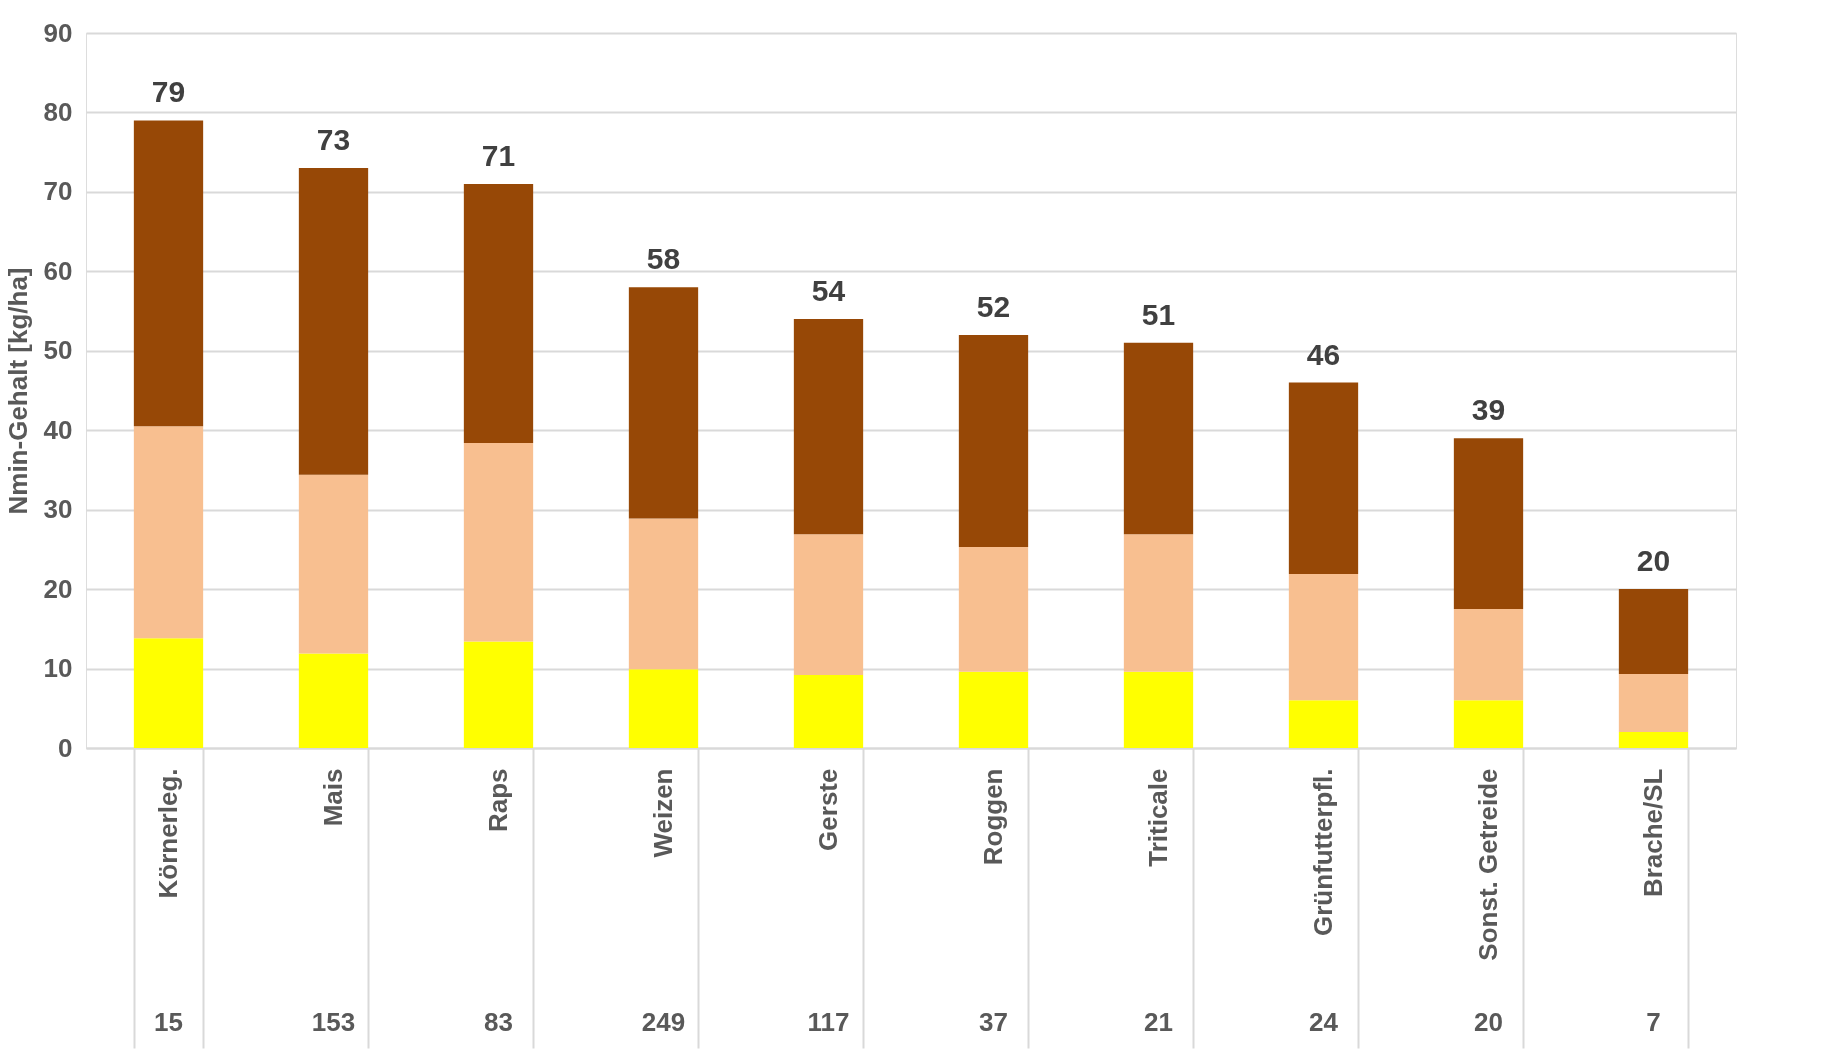 The image size is (1822, 1058). Describe the element at coordinates (58, 191) in the screenshot. I see `y-tick-label: 70` at that location.